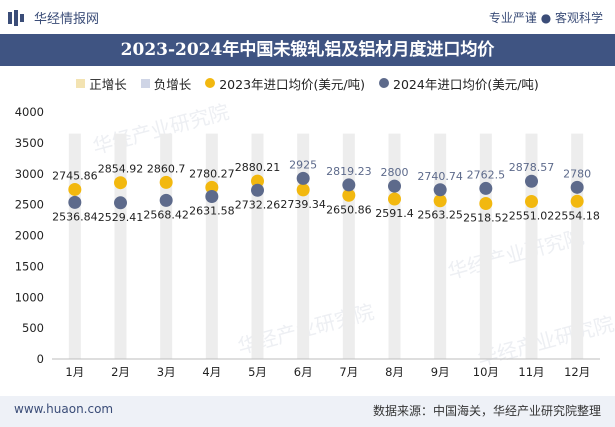 This screenshot has width=615, height=427. I want to click on y-tick-label: 2000, so click(29, 236).